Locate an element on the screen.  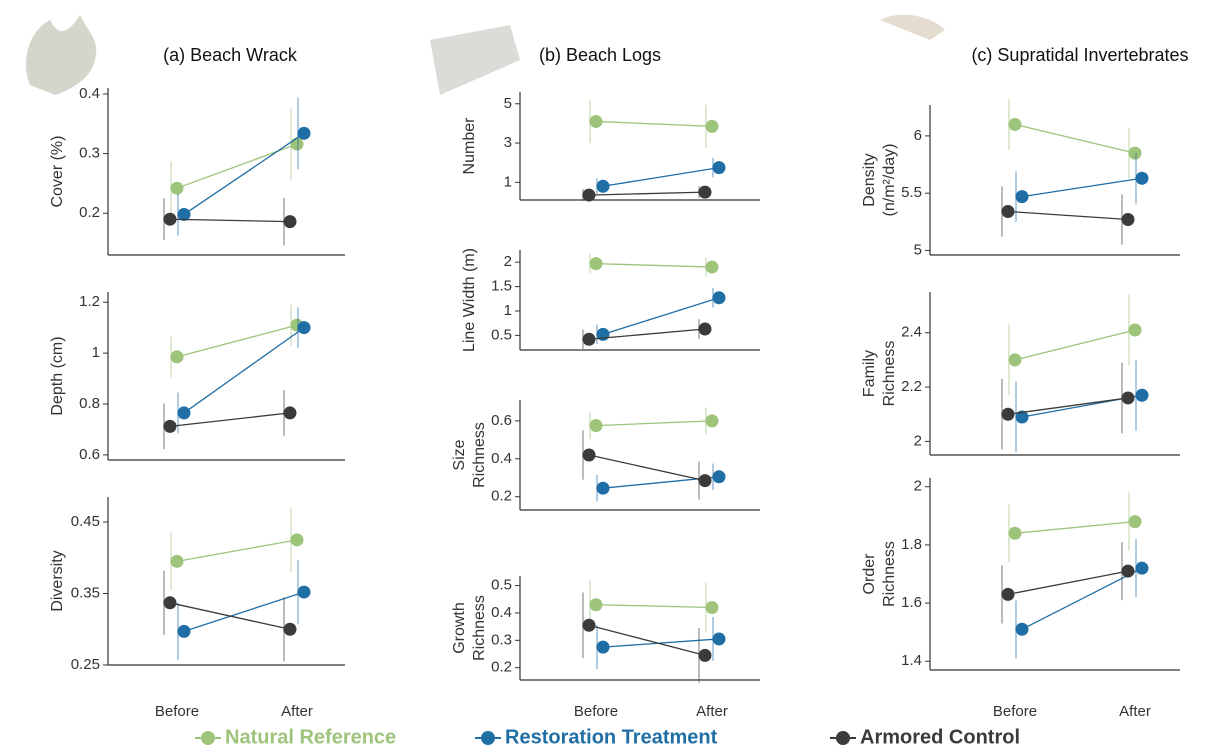
y-tick-label: 3 is located at coordinates (508, 142).